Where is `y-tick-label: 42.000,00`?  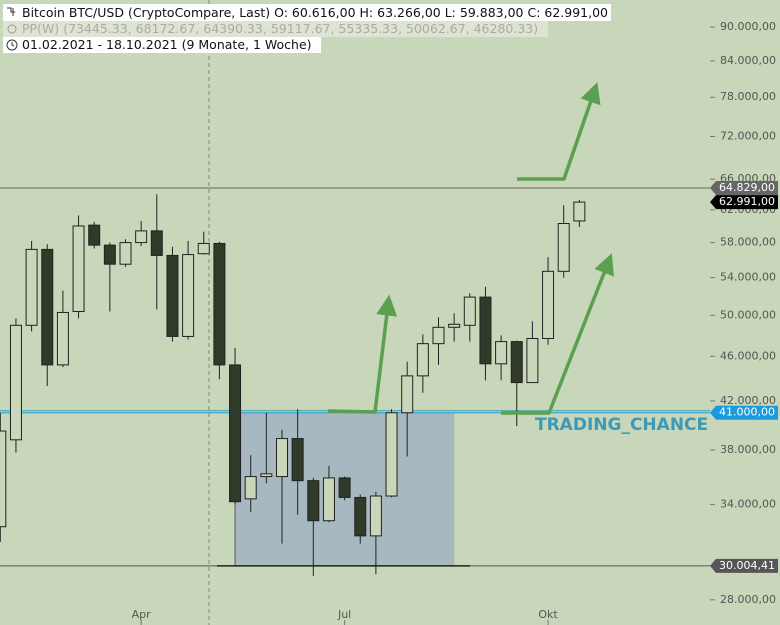 y-tick-label: 42.000,00 is located at coordinates (748, 400).